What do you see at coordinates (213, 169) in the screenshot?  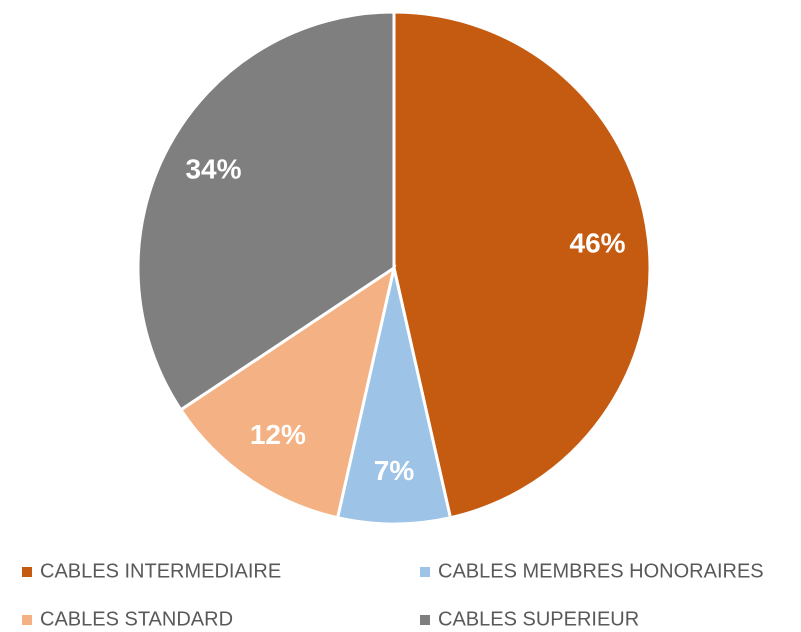 I see `data-label: 34%` at bounding box center [213, 169].